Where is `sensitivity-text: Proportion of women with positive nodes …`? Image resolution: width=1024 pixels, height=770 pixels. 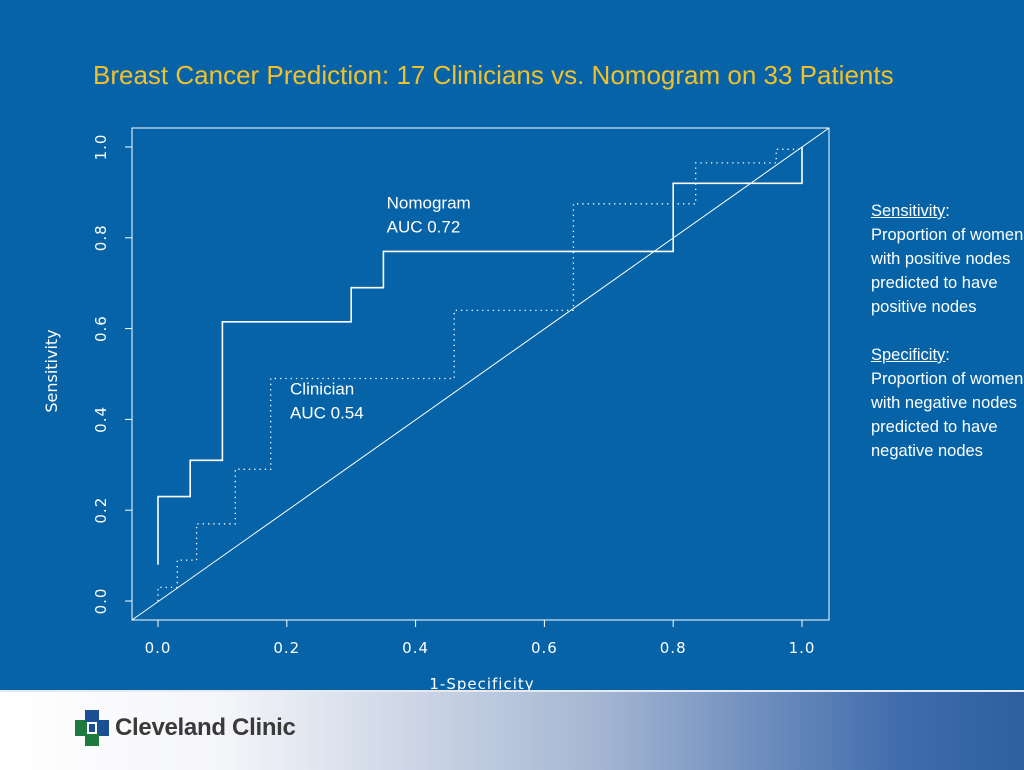 sensitivity-text: Proportion of women with positive nodes … is located at coordinates (947, 271).